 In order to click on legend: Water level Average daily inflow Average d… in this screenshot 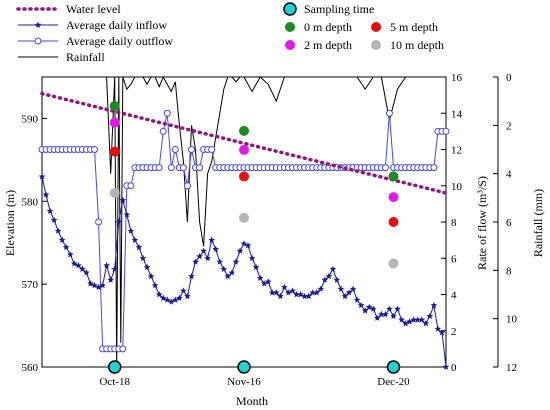, I will do `click(230, 33)`.